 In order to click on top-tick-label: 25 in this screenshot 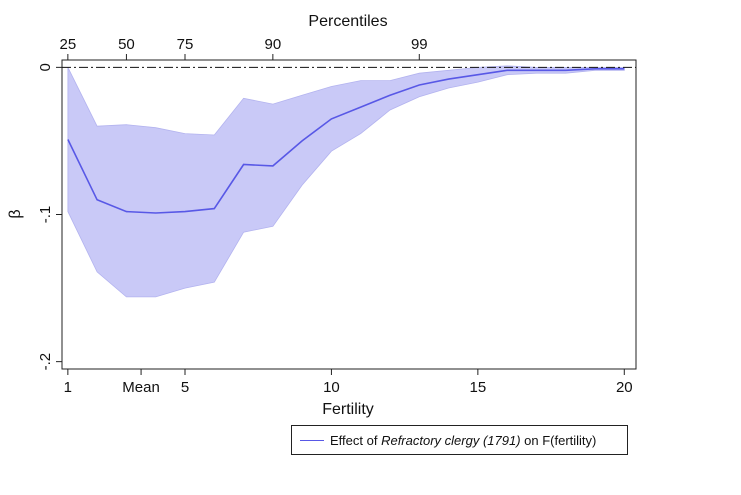, I will do `click(68, 44)`.